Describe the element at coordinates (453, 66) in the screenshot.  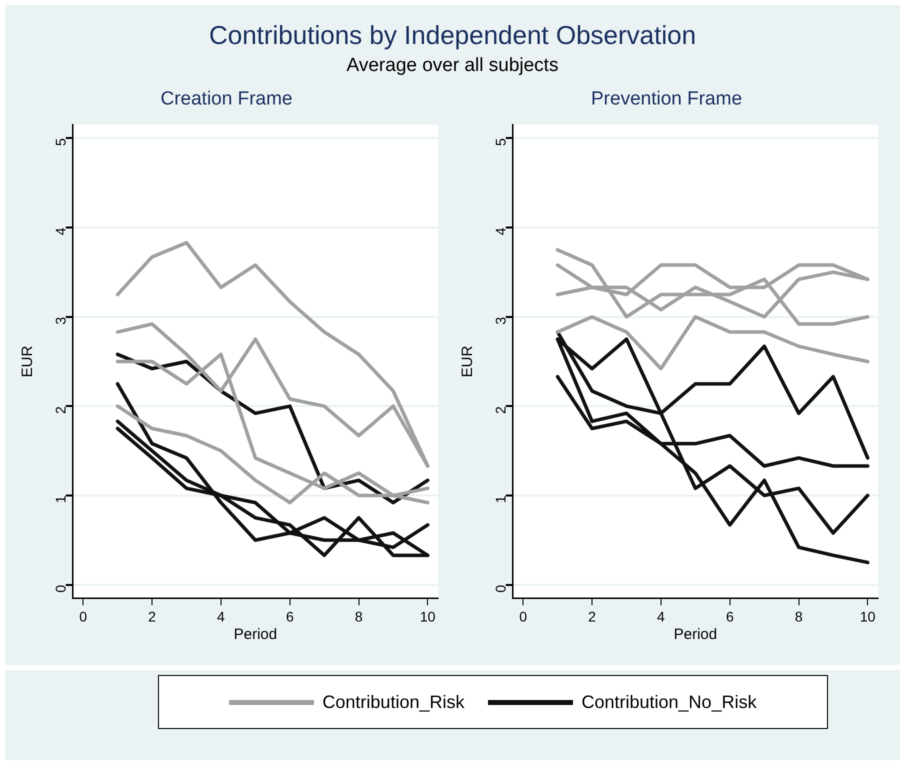
I see `text: Average over all subjects` at that location.